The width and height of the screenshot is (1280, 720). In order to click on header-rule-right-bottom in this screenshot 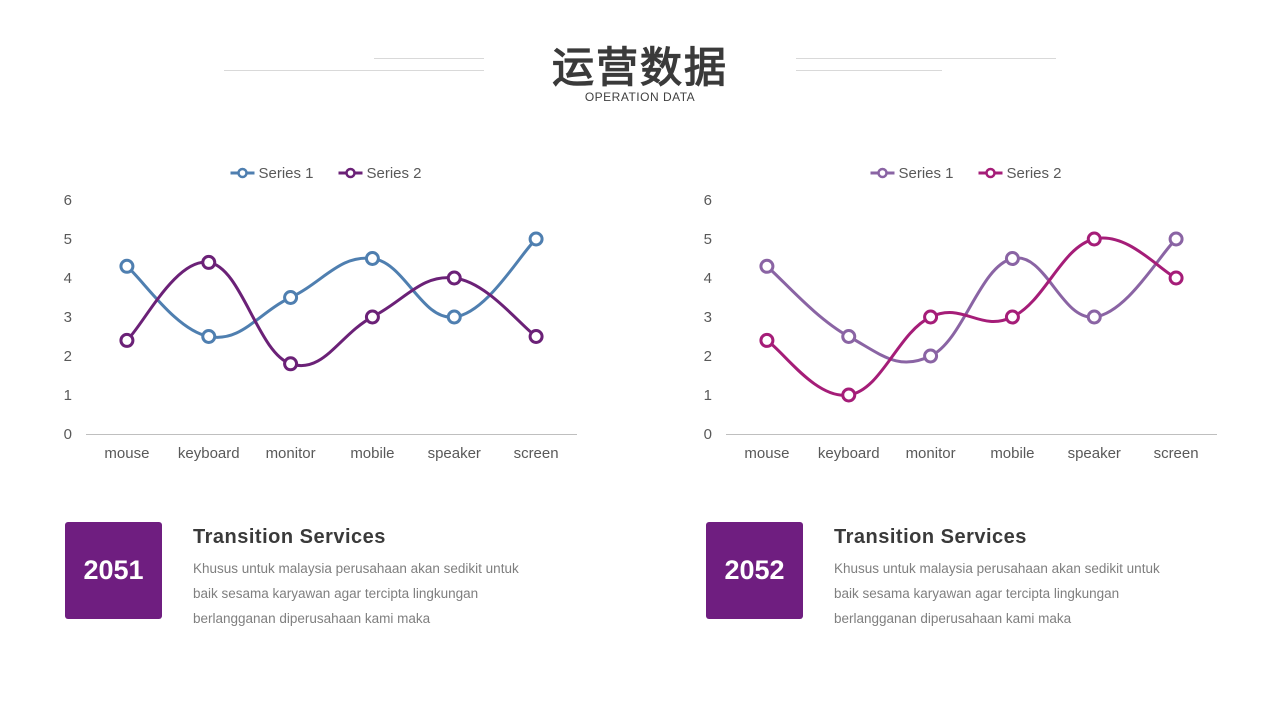, I will do `click(869, 70)`.